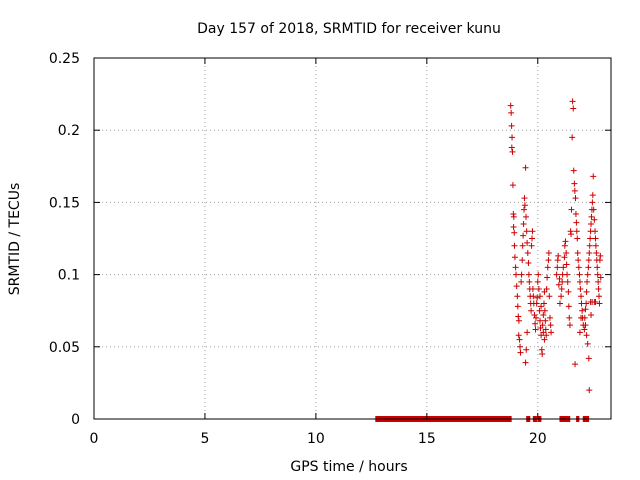  I want to click on x-tick-label: 20, so click(538, 439).